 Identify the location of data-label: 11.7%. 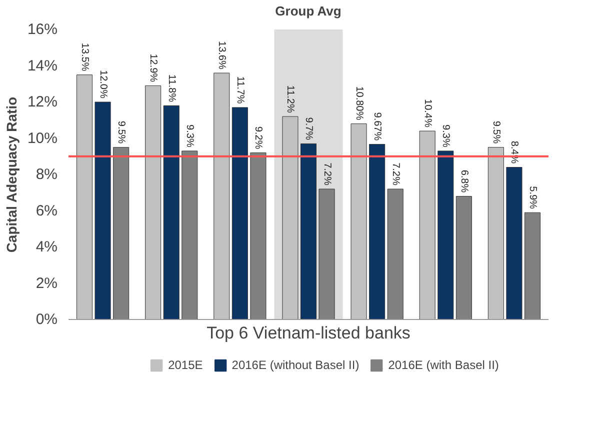
(240, 90).